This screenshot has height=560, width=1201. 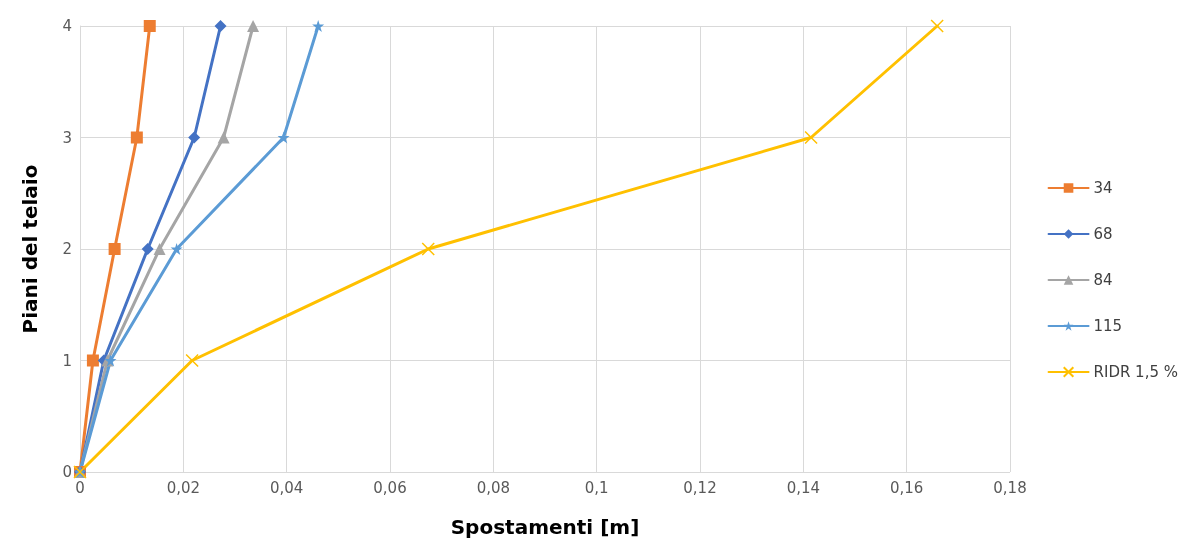 What do you see at coordinates (700, 487) in the screenshot?
I see `x-tick-label: 0,12` at bounding box center [700, 487].